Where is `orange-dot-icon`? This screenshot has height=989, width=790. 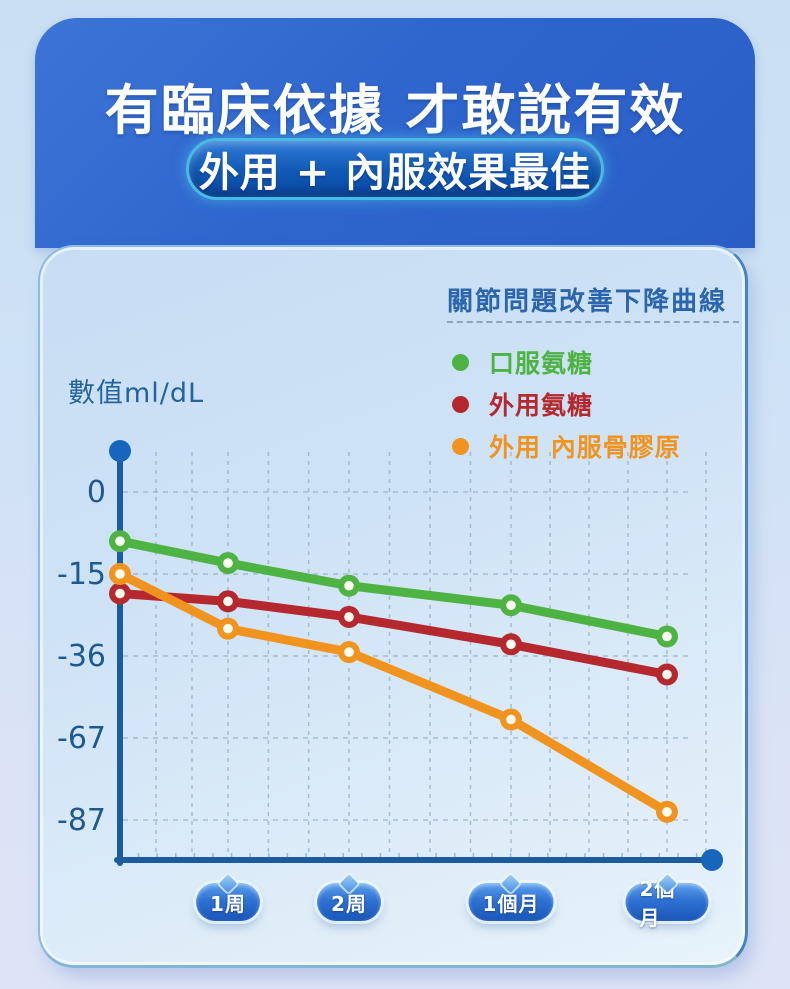
orange-dot-icon is located at coordinates (460, 446).